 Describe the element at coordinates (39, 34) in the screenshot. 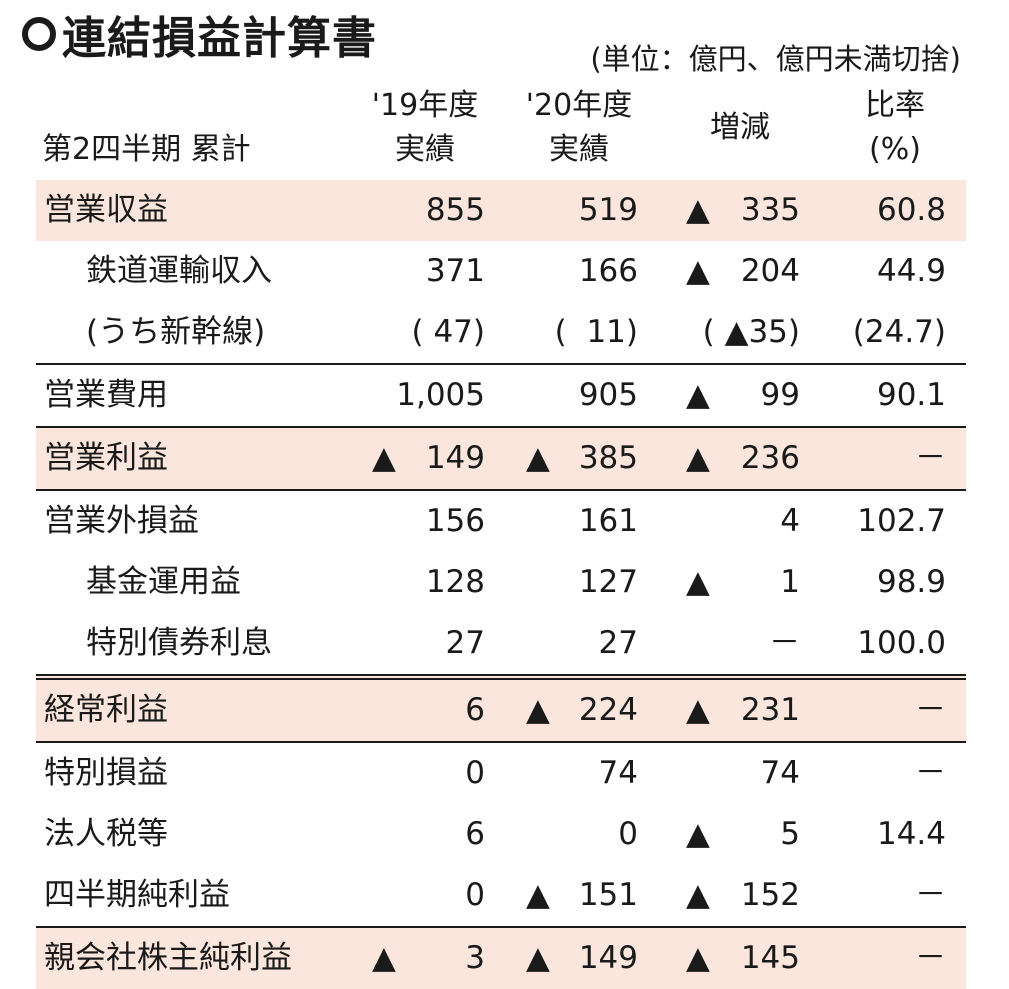

I see `circle-icon` at that location.